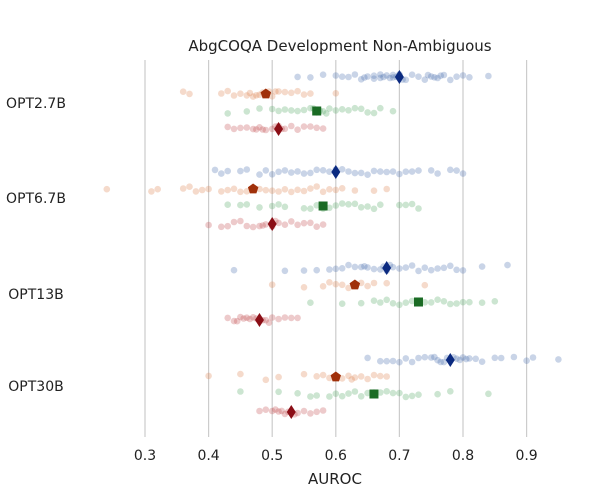 This screenshot has height=490, width=589. What do you see at coordinates (399, 456) in the screenshot?
I see `x-tick-label: 0.7` at bounding box center [399, 456].